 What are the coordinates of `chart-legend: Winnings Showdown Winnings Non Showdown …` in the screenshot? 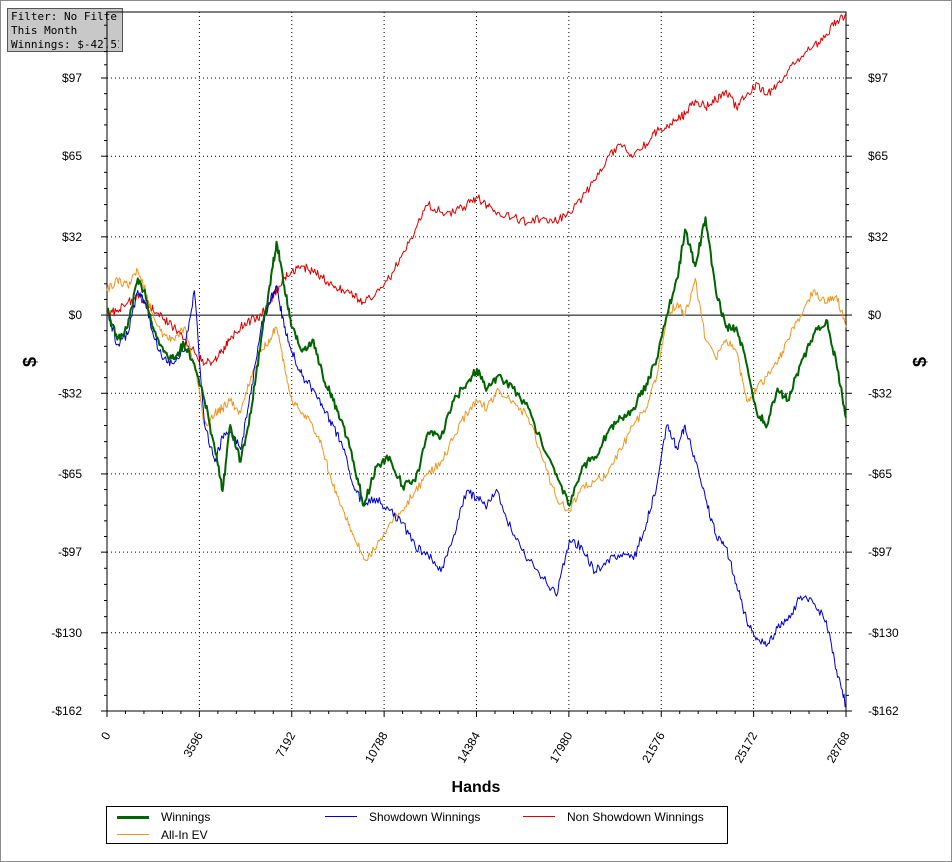 It's located at (417, 825).